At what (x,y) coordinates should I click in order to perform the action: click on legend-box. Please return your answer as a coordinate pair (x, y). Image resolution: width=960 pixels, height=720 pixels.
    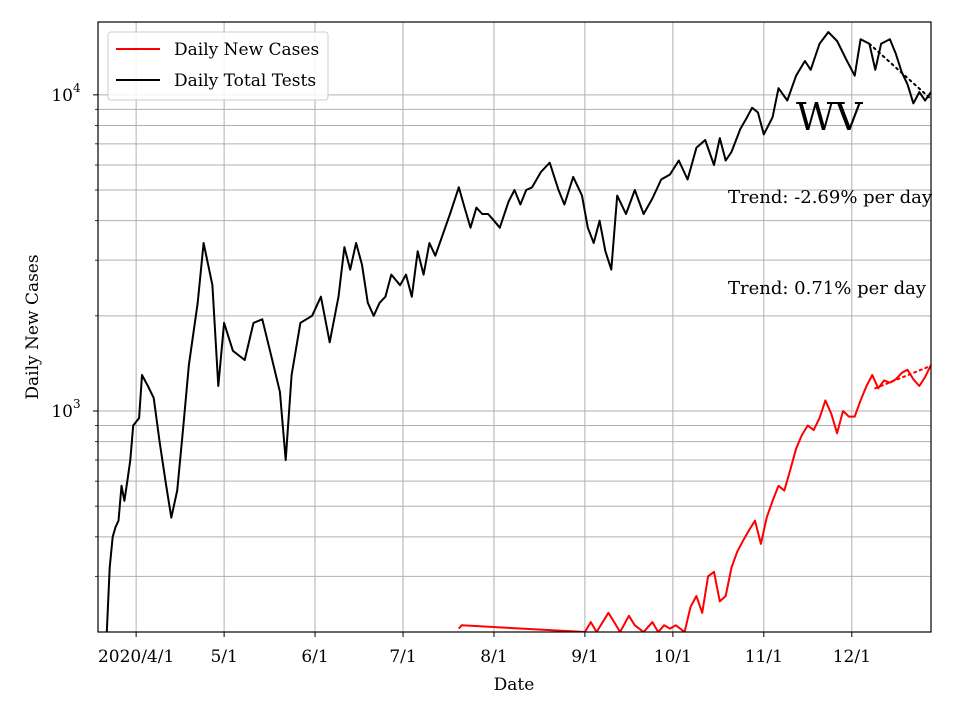
    Looking at the image, I should click on (218, 66).